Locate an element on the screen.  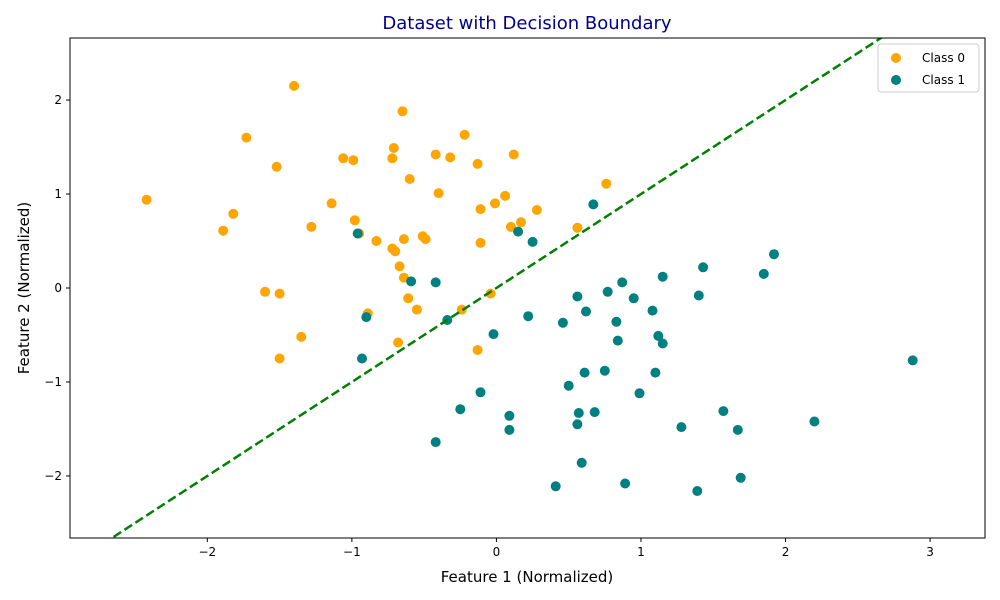
legend: Class 0 Class 1 is located at coordinates (928, 68).